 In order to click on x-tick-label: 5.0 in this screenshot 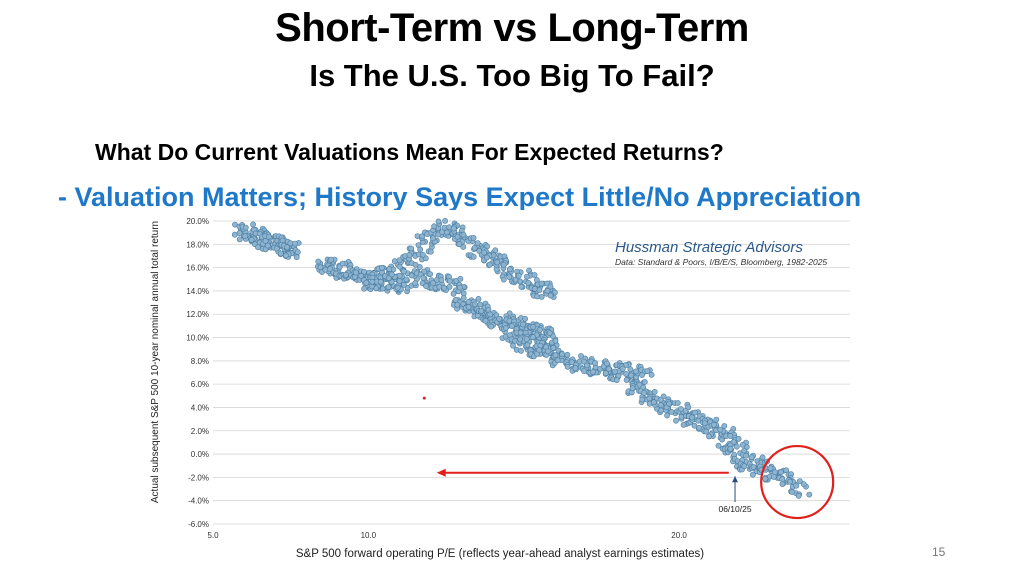, I will do `click(213, 535)`.